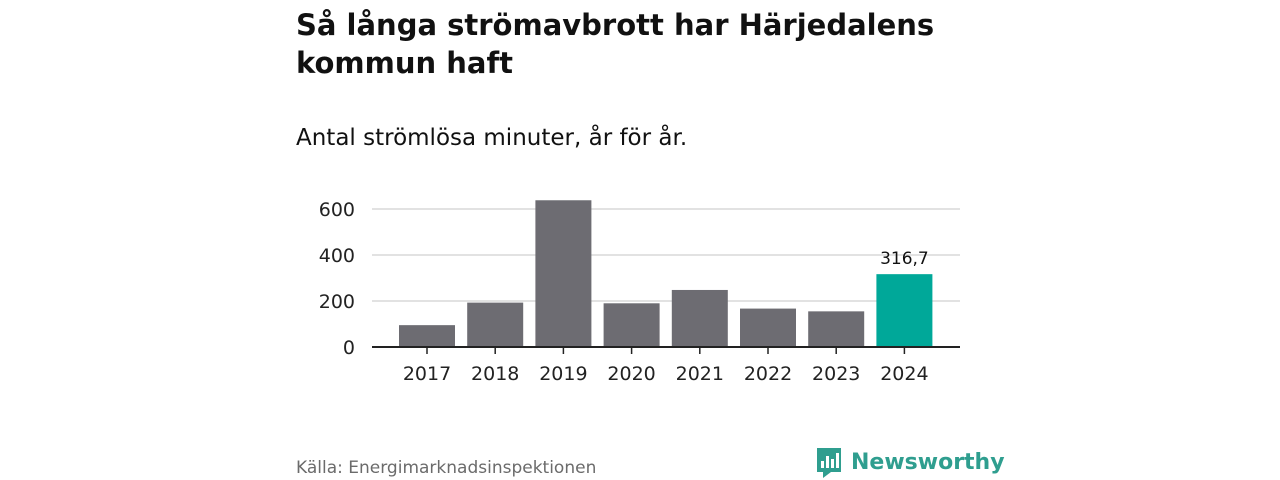  Describe the element at coordinates (563, 374) in the screenshot. I see `x-tick-label: 2019` at that location.